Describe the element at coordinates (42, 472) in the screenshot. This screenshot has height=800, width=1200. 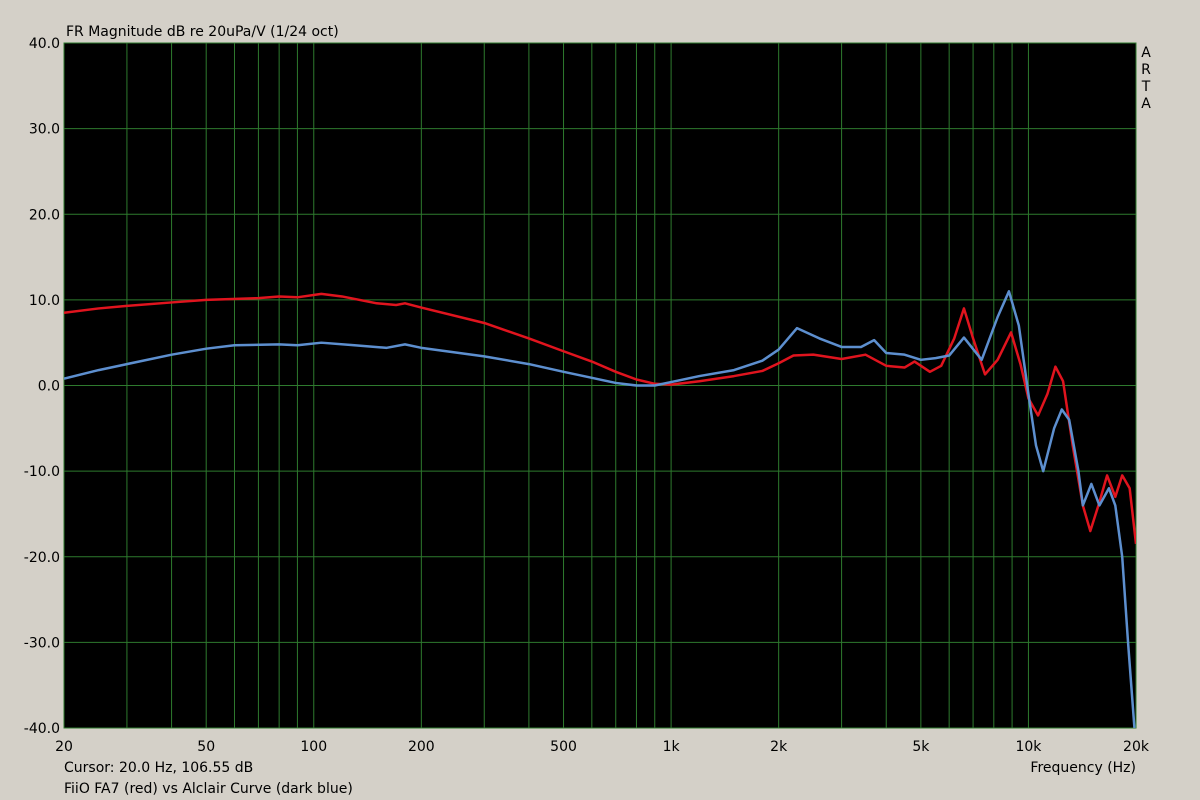
I see `y-tick-label: -10.0` at that location.